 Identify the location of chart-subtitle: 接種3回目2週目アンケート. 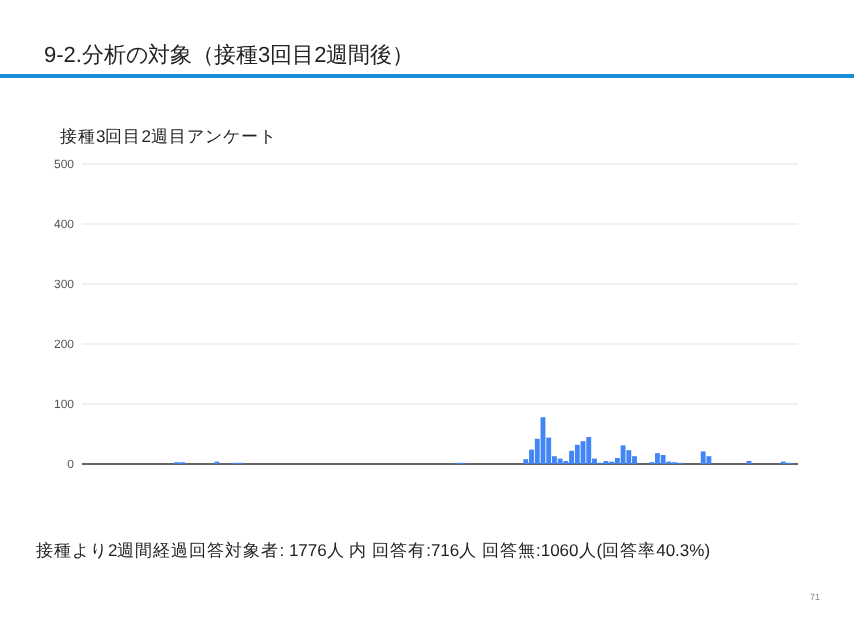
(168, 136).